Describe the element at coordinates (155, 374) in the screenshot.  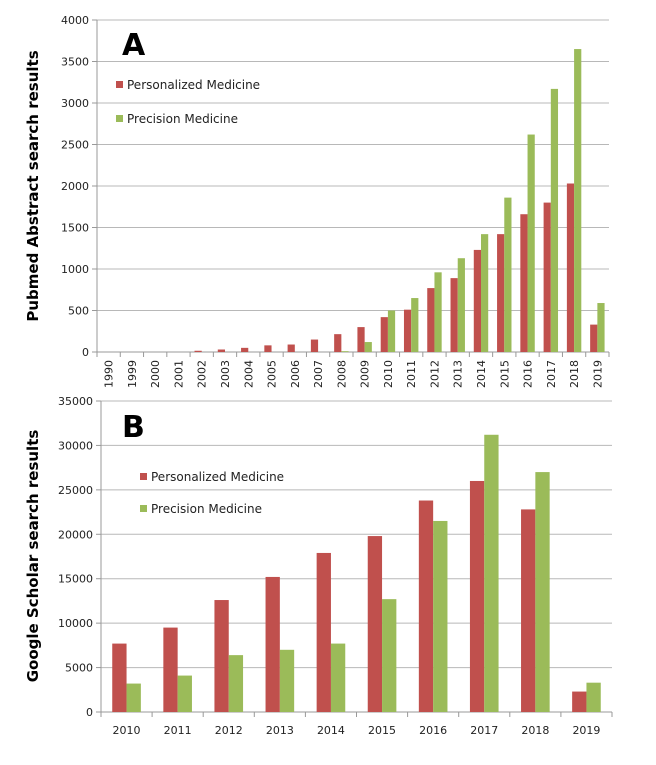
I see `x-tick-label: 2000` at that location.